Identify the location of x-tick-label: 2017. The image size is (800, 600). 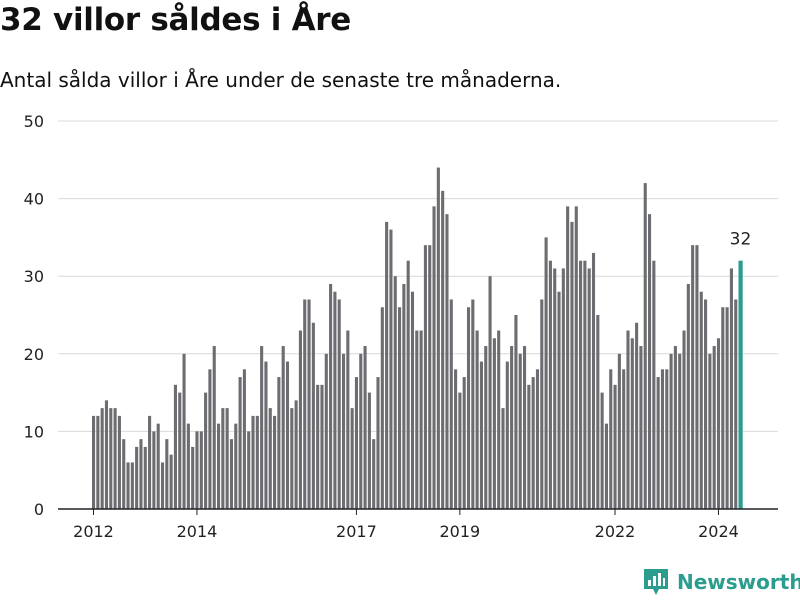
(356, 531).